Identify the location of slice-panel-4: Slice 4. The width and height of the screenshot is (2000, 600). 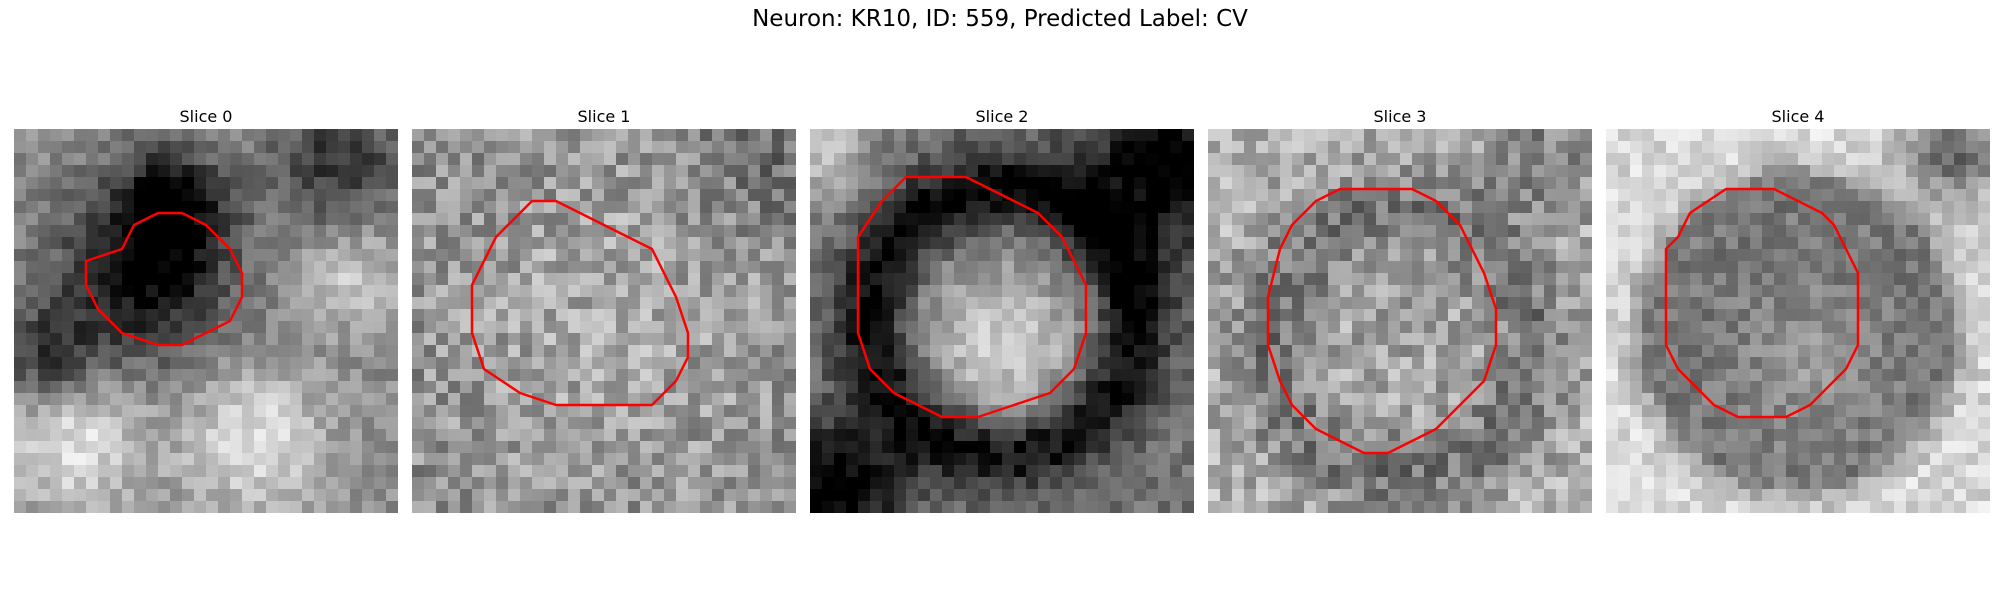
(1798, 309).